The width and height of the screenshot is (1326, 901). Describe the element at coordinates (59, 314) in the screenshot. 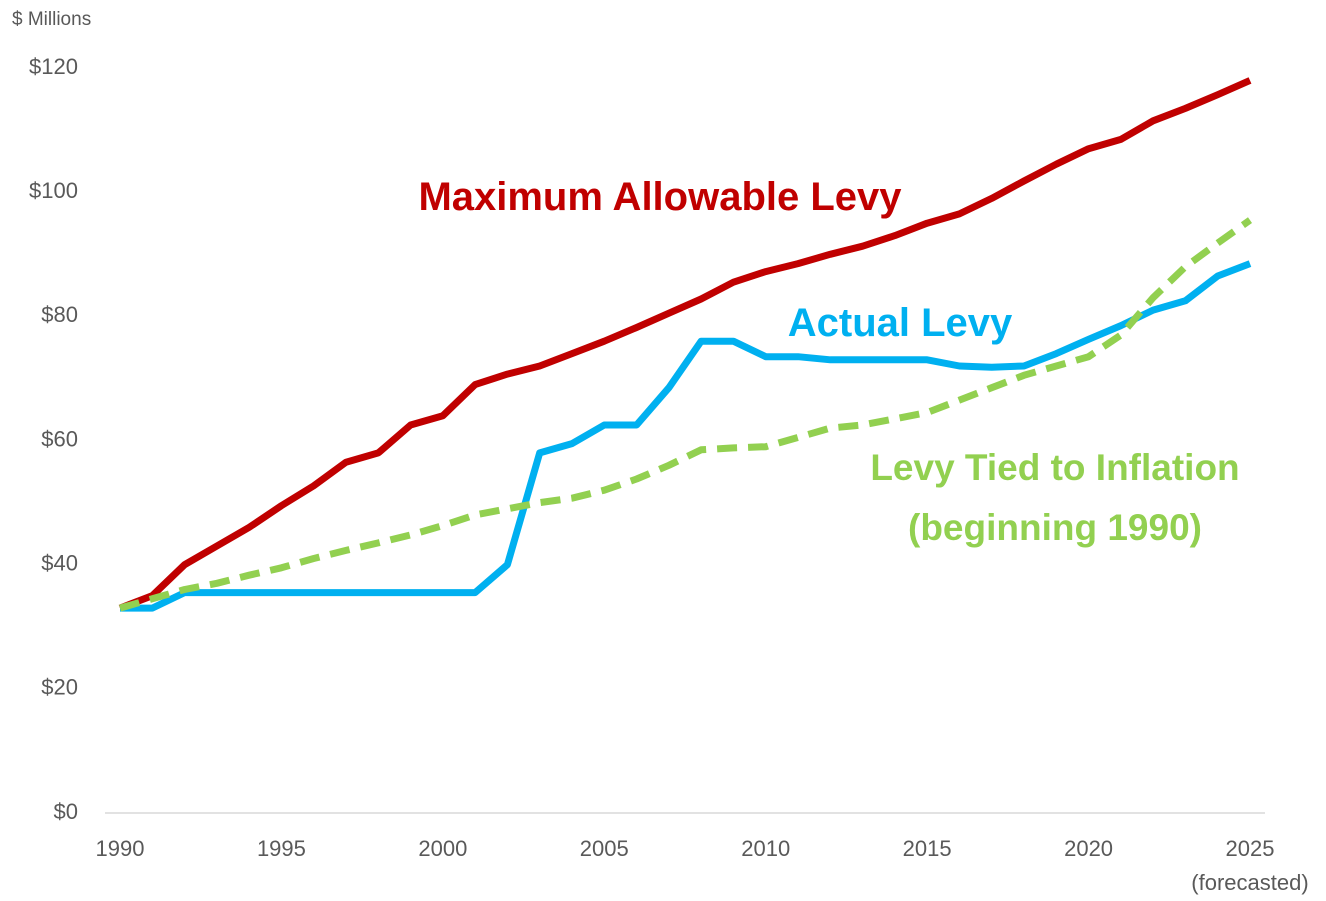

I see `y-tick-label: $80` at that location.